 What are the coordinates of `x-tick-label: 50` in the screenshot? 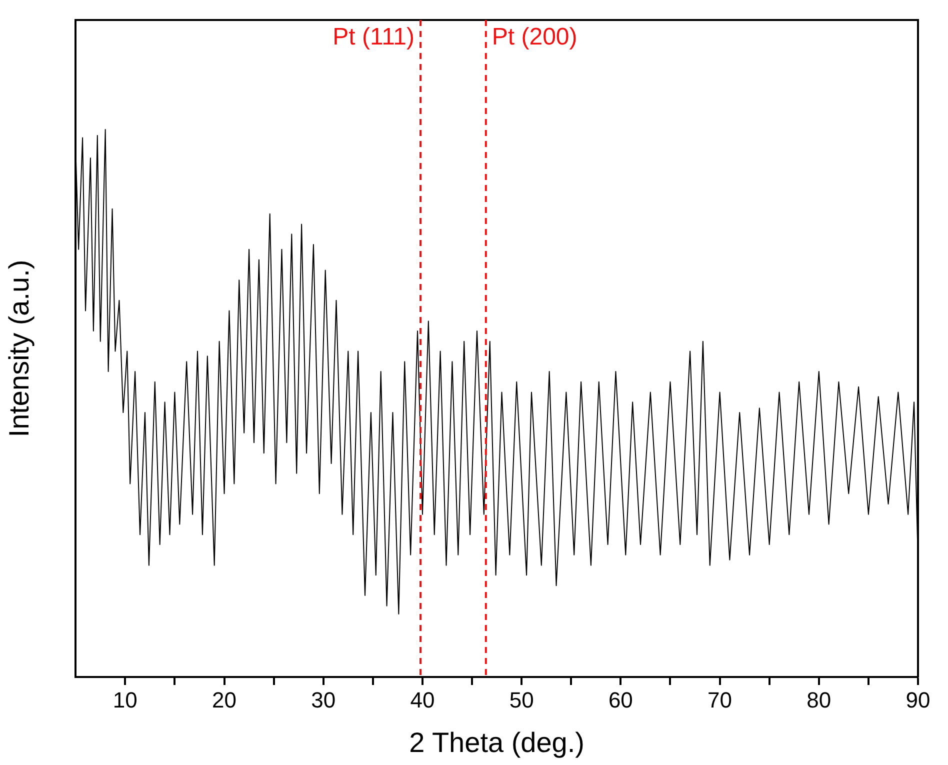 It's located at (521, 699).